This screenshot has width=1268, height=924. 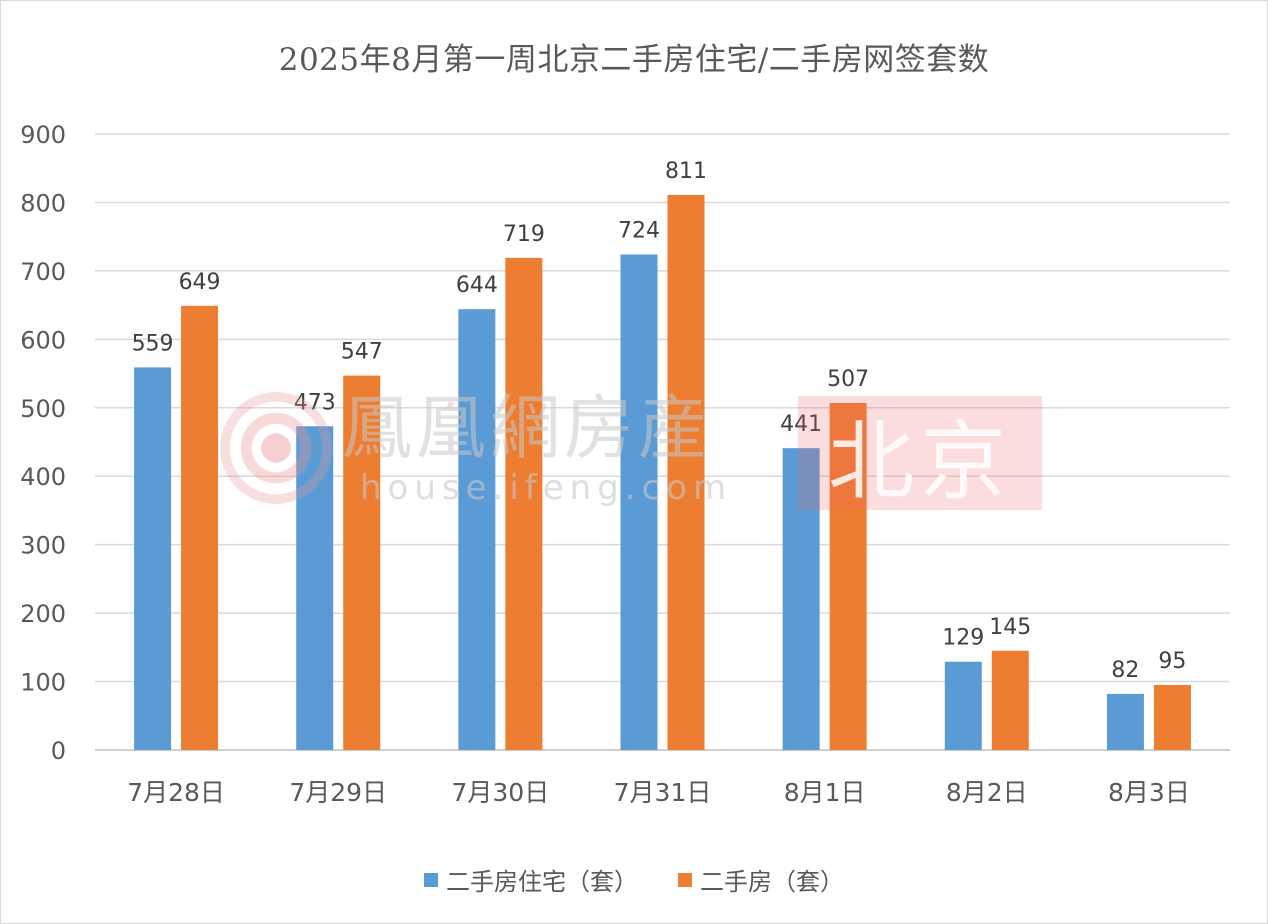 I want to click on data-label-series-1: 82, so click(x=1125, y=670).